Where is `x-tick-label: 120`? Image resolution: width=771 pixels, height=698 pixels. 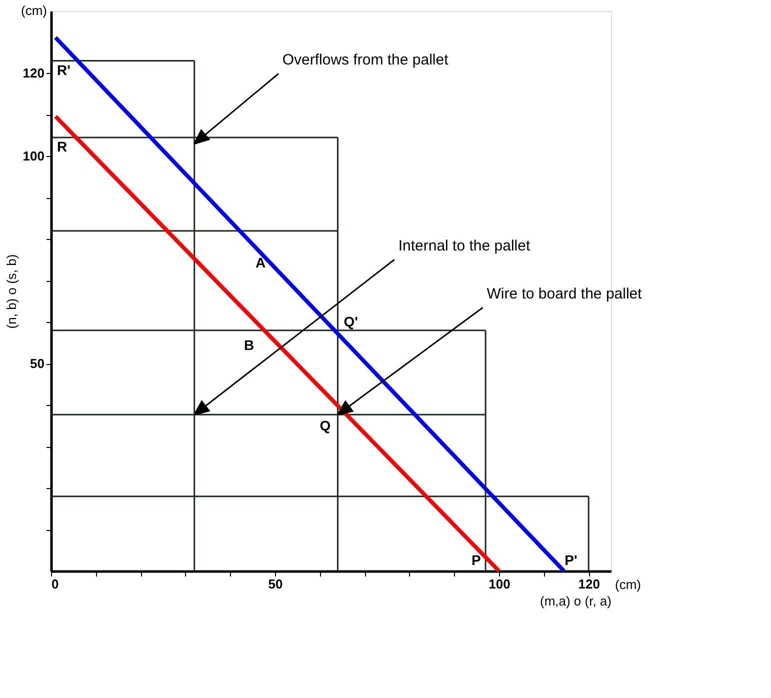 x-tick-label: 120 is located at coordinates (589, 584).